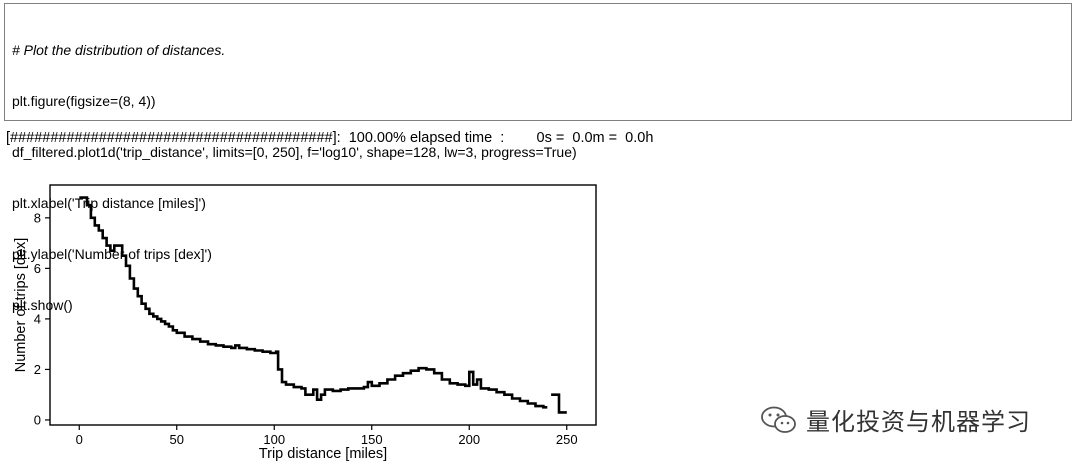 The width and height of the screenshot is (1080, 472). What do you see at coordinates (372, 439) in the screenshot?
I see `x-tick-label: 150` at bounding box center [372, 439].